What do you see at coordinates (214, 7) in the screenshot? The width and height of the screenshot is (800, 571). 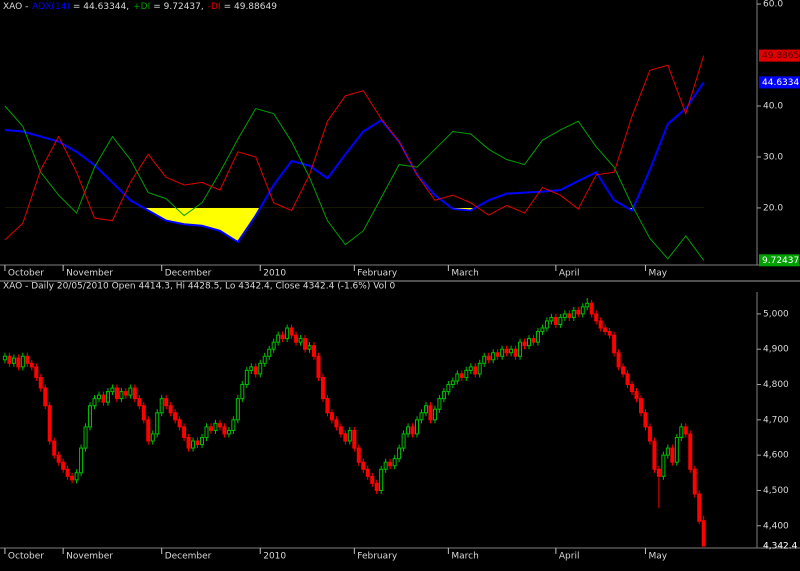 I see `legend-name: -DI` at bounding box center [214, 7].